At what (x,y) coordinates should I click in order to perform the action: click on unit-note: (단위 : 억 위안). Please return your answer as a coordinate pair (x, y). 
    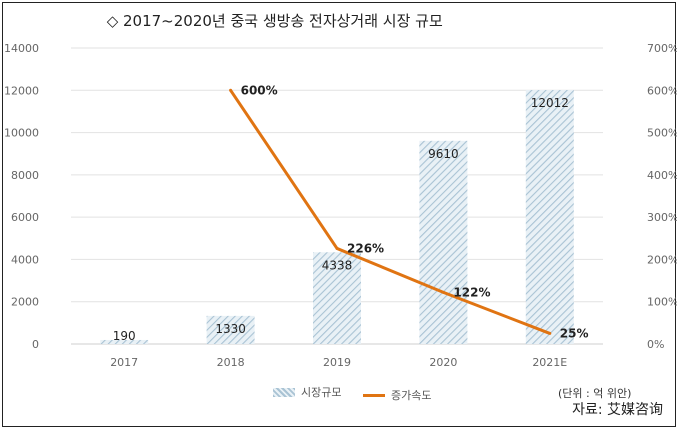
    Looking at the image, I should click on (595, 393).